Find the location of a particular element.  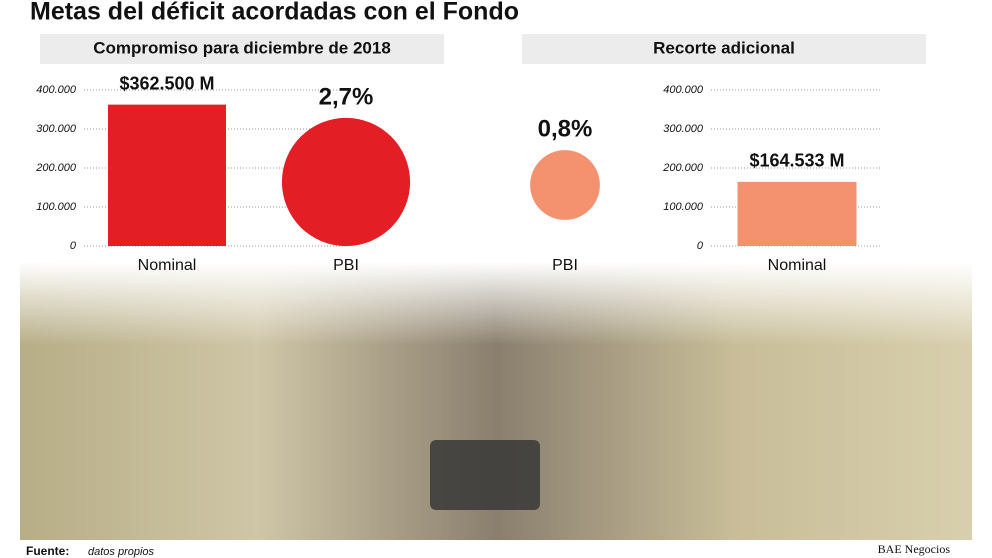

value-label: 0,8% is located at coordinates (565, 128).